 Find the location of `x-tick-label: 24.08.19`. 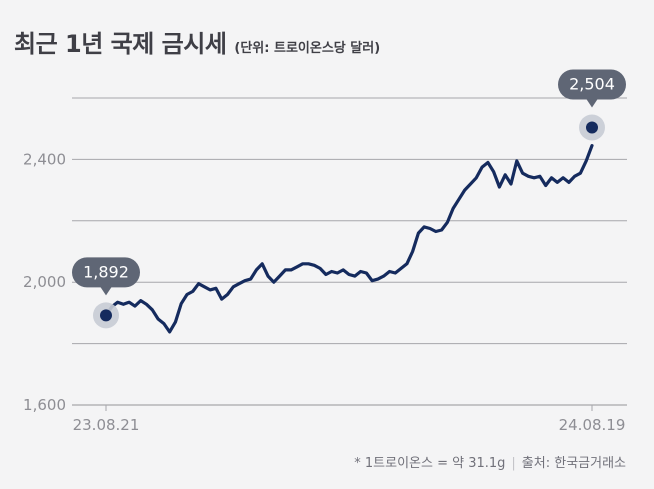

x-tick-label: 24.08.19 is located at coordinates (592, 425).